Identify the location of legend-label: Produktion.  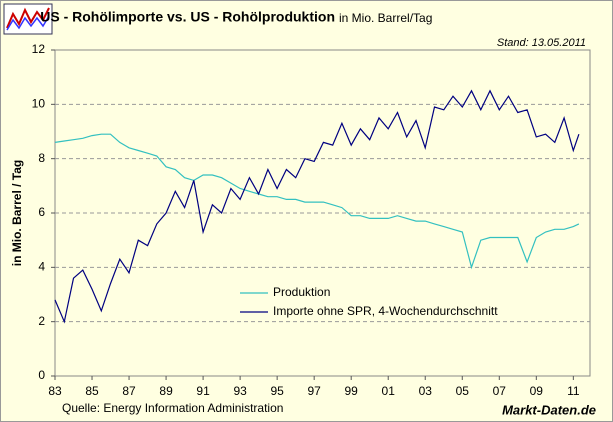
(301, 292).